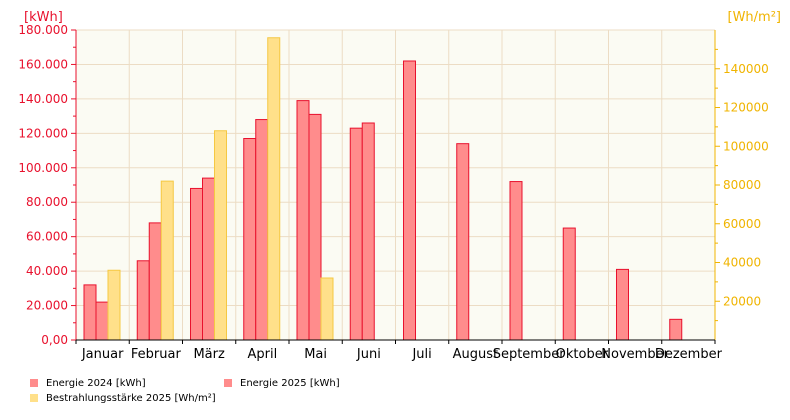 The height and width of the screenshot is (420, 790). Describe the element at coordinates (742, 301) in the screenshot. I see `right-tick-label: 20000` at that location.